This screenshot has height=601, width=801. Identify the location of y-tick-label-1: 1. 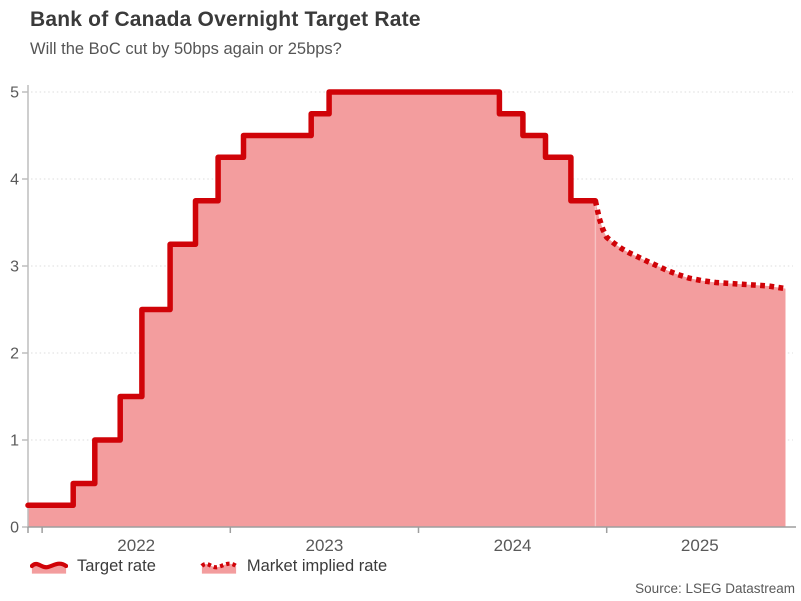
(14, 441).